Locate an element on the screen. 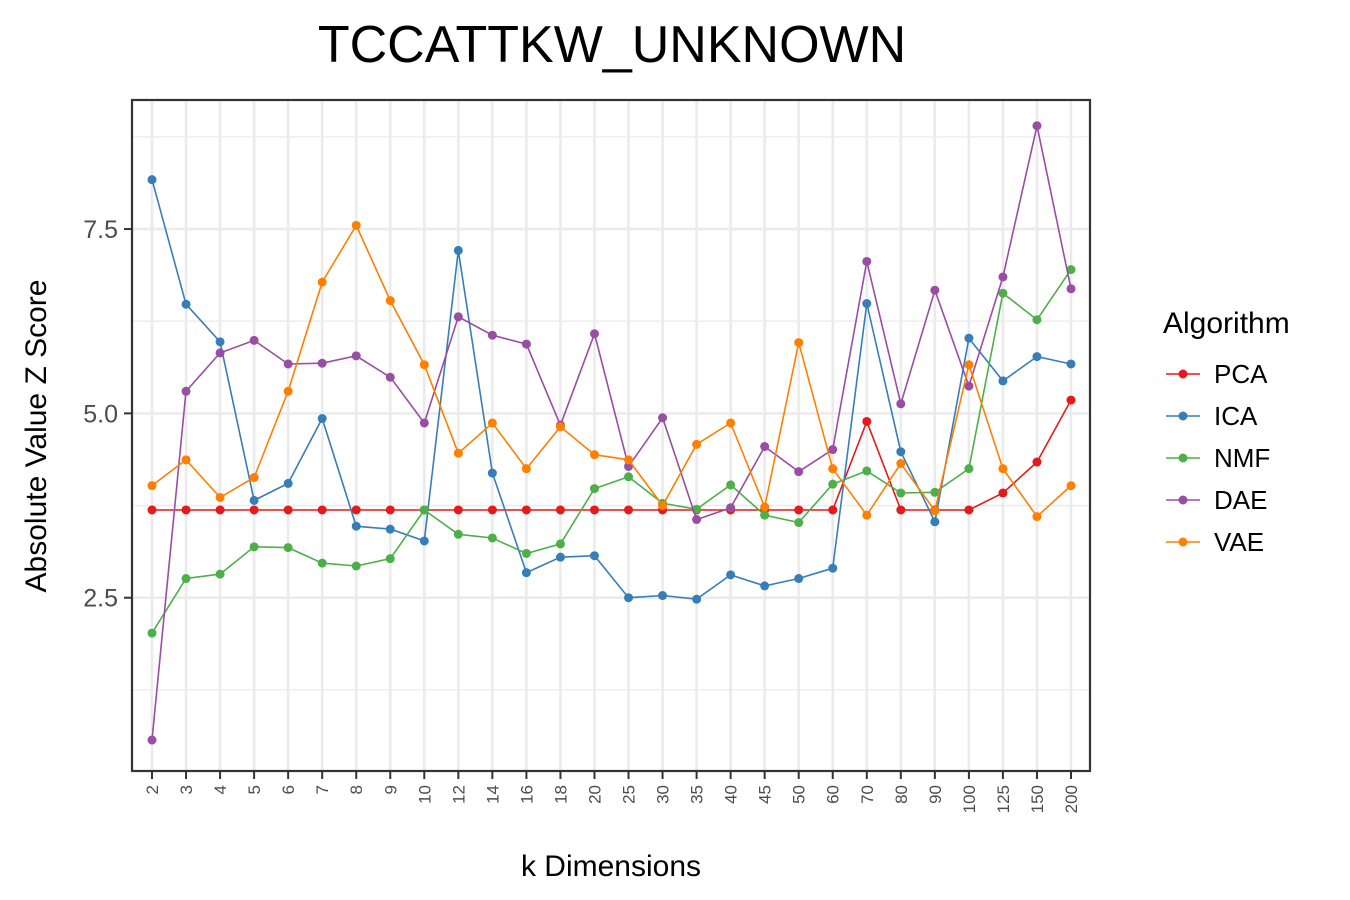 The height and width of the screenshot is (900, 1350). legend-item-nmf: NMF is located at coordinates (1218, 458).